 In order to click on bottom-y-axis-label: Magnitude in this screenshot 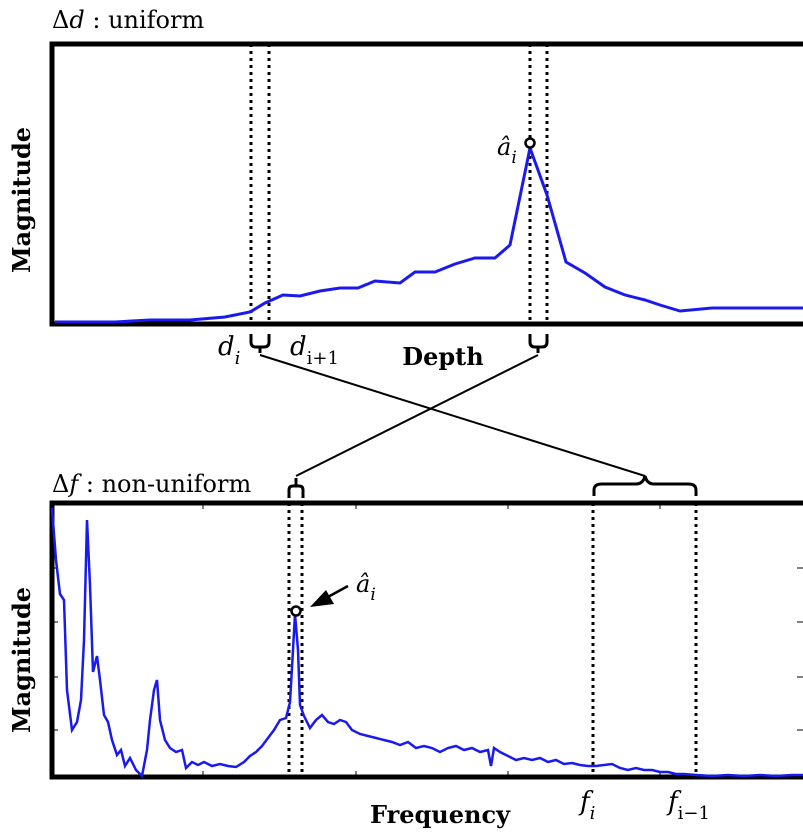, I will do `click(21, 660)`.